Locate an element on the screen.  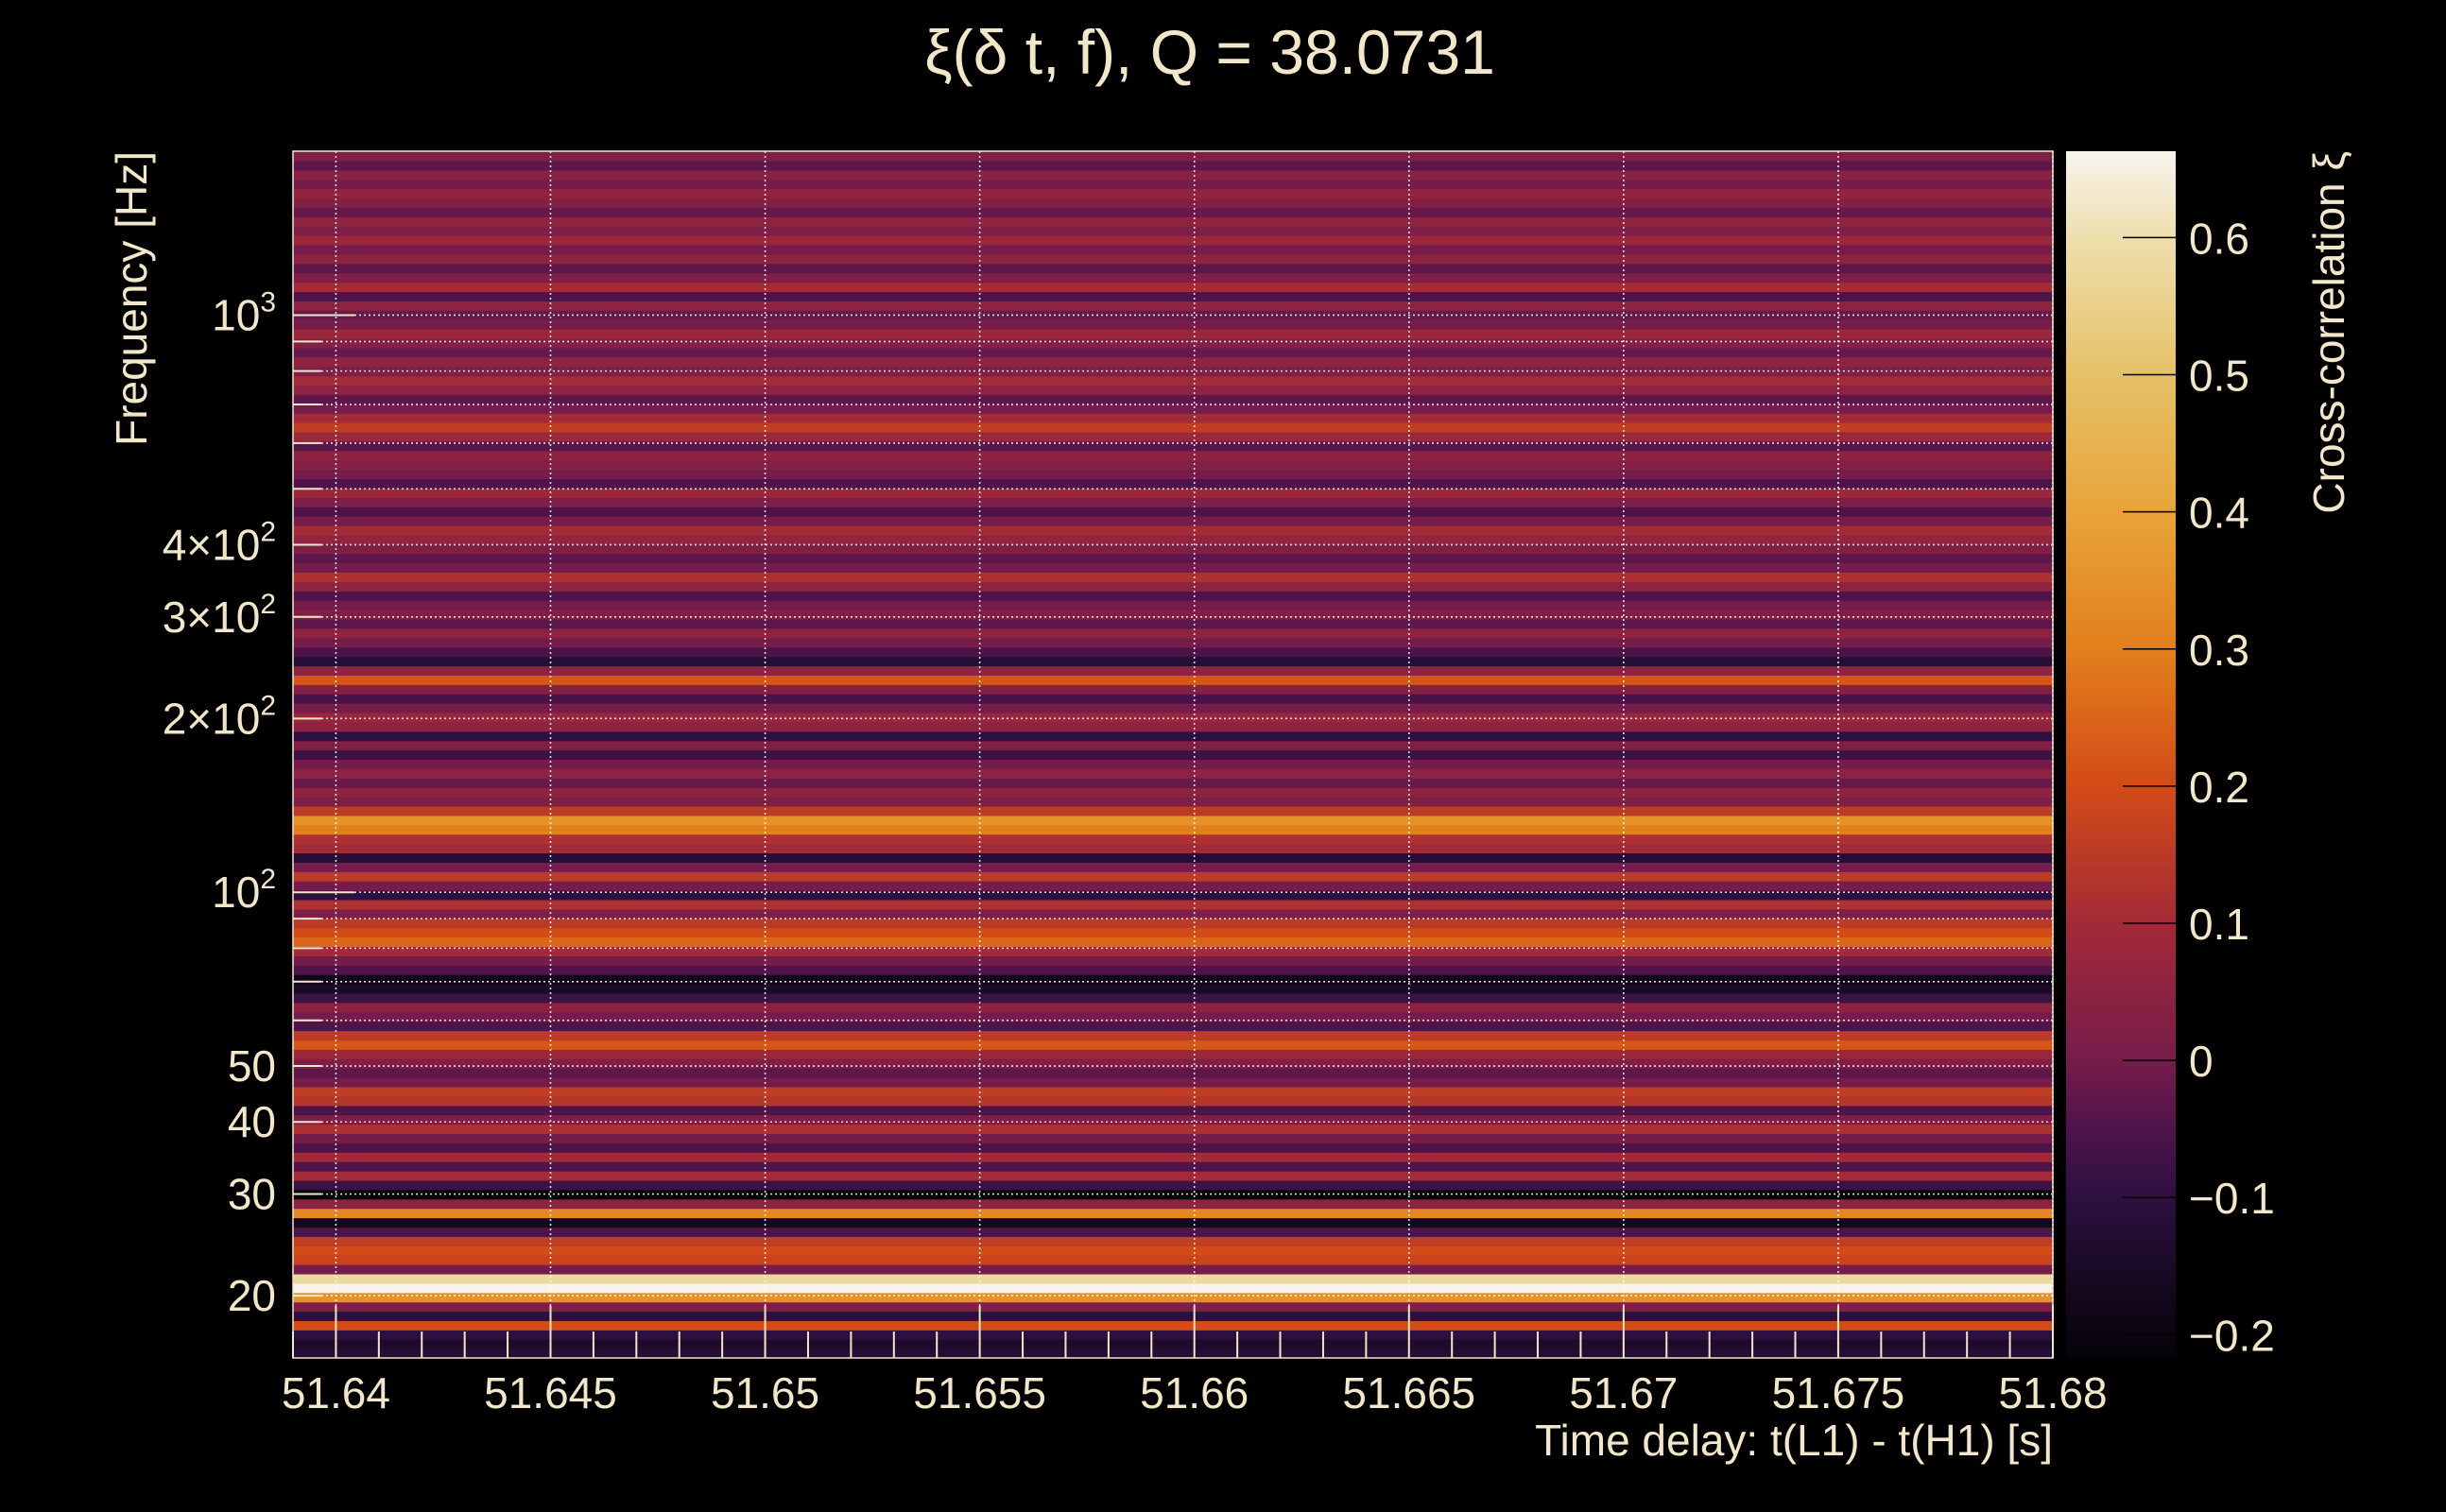
y-tick-base: 2×10 is located at coordinates (212, 718).